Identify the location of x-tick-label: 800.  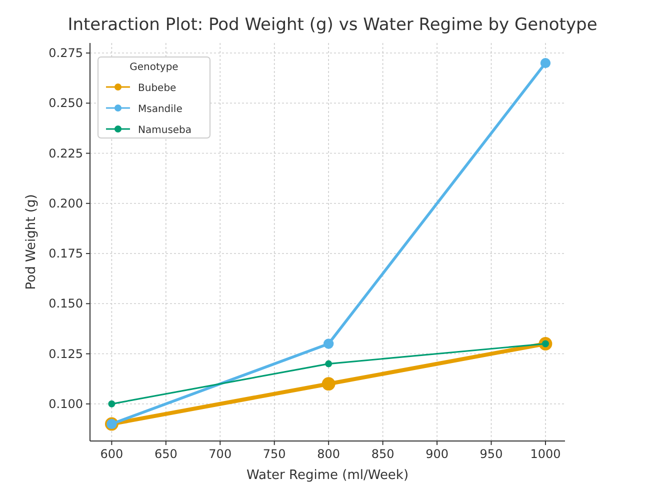
(328, 454).